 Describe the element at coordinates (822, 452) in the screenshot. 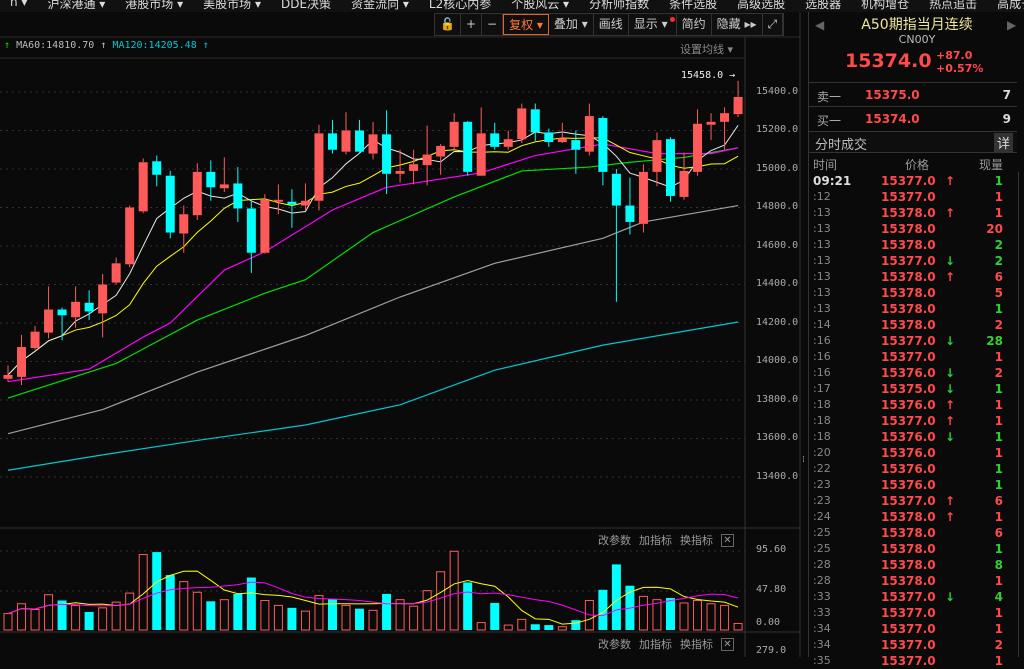

I see `trade-time: :20` at that location.